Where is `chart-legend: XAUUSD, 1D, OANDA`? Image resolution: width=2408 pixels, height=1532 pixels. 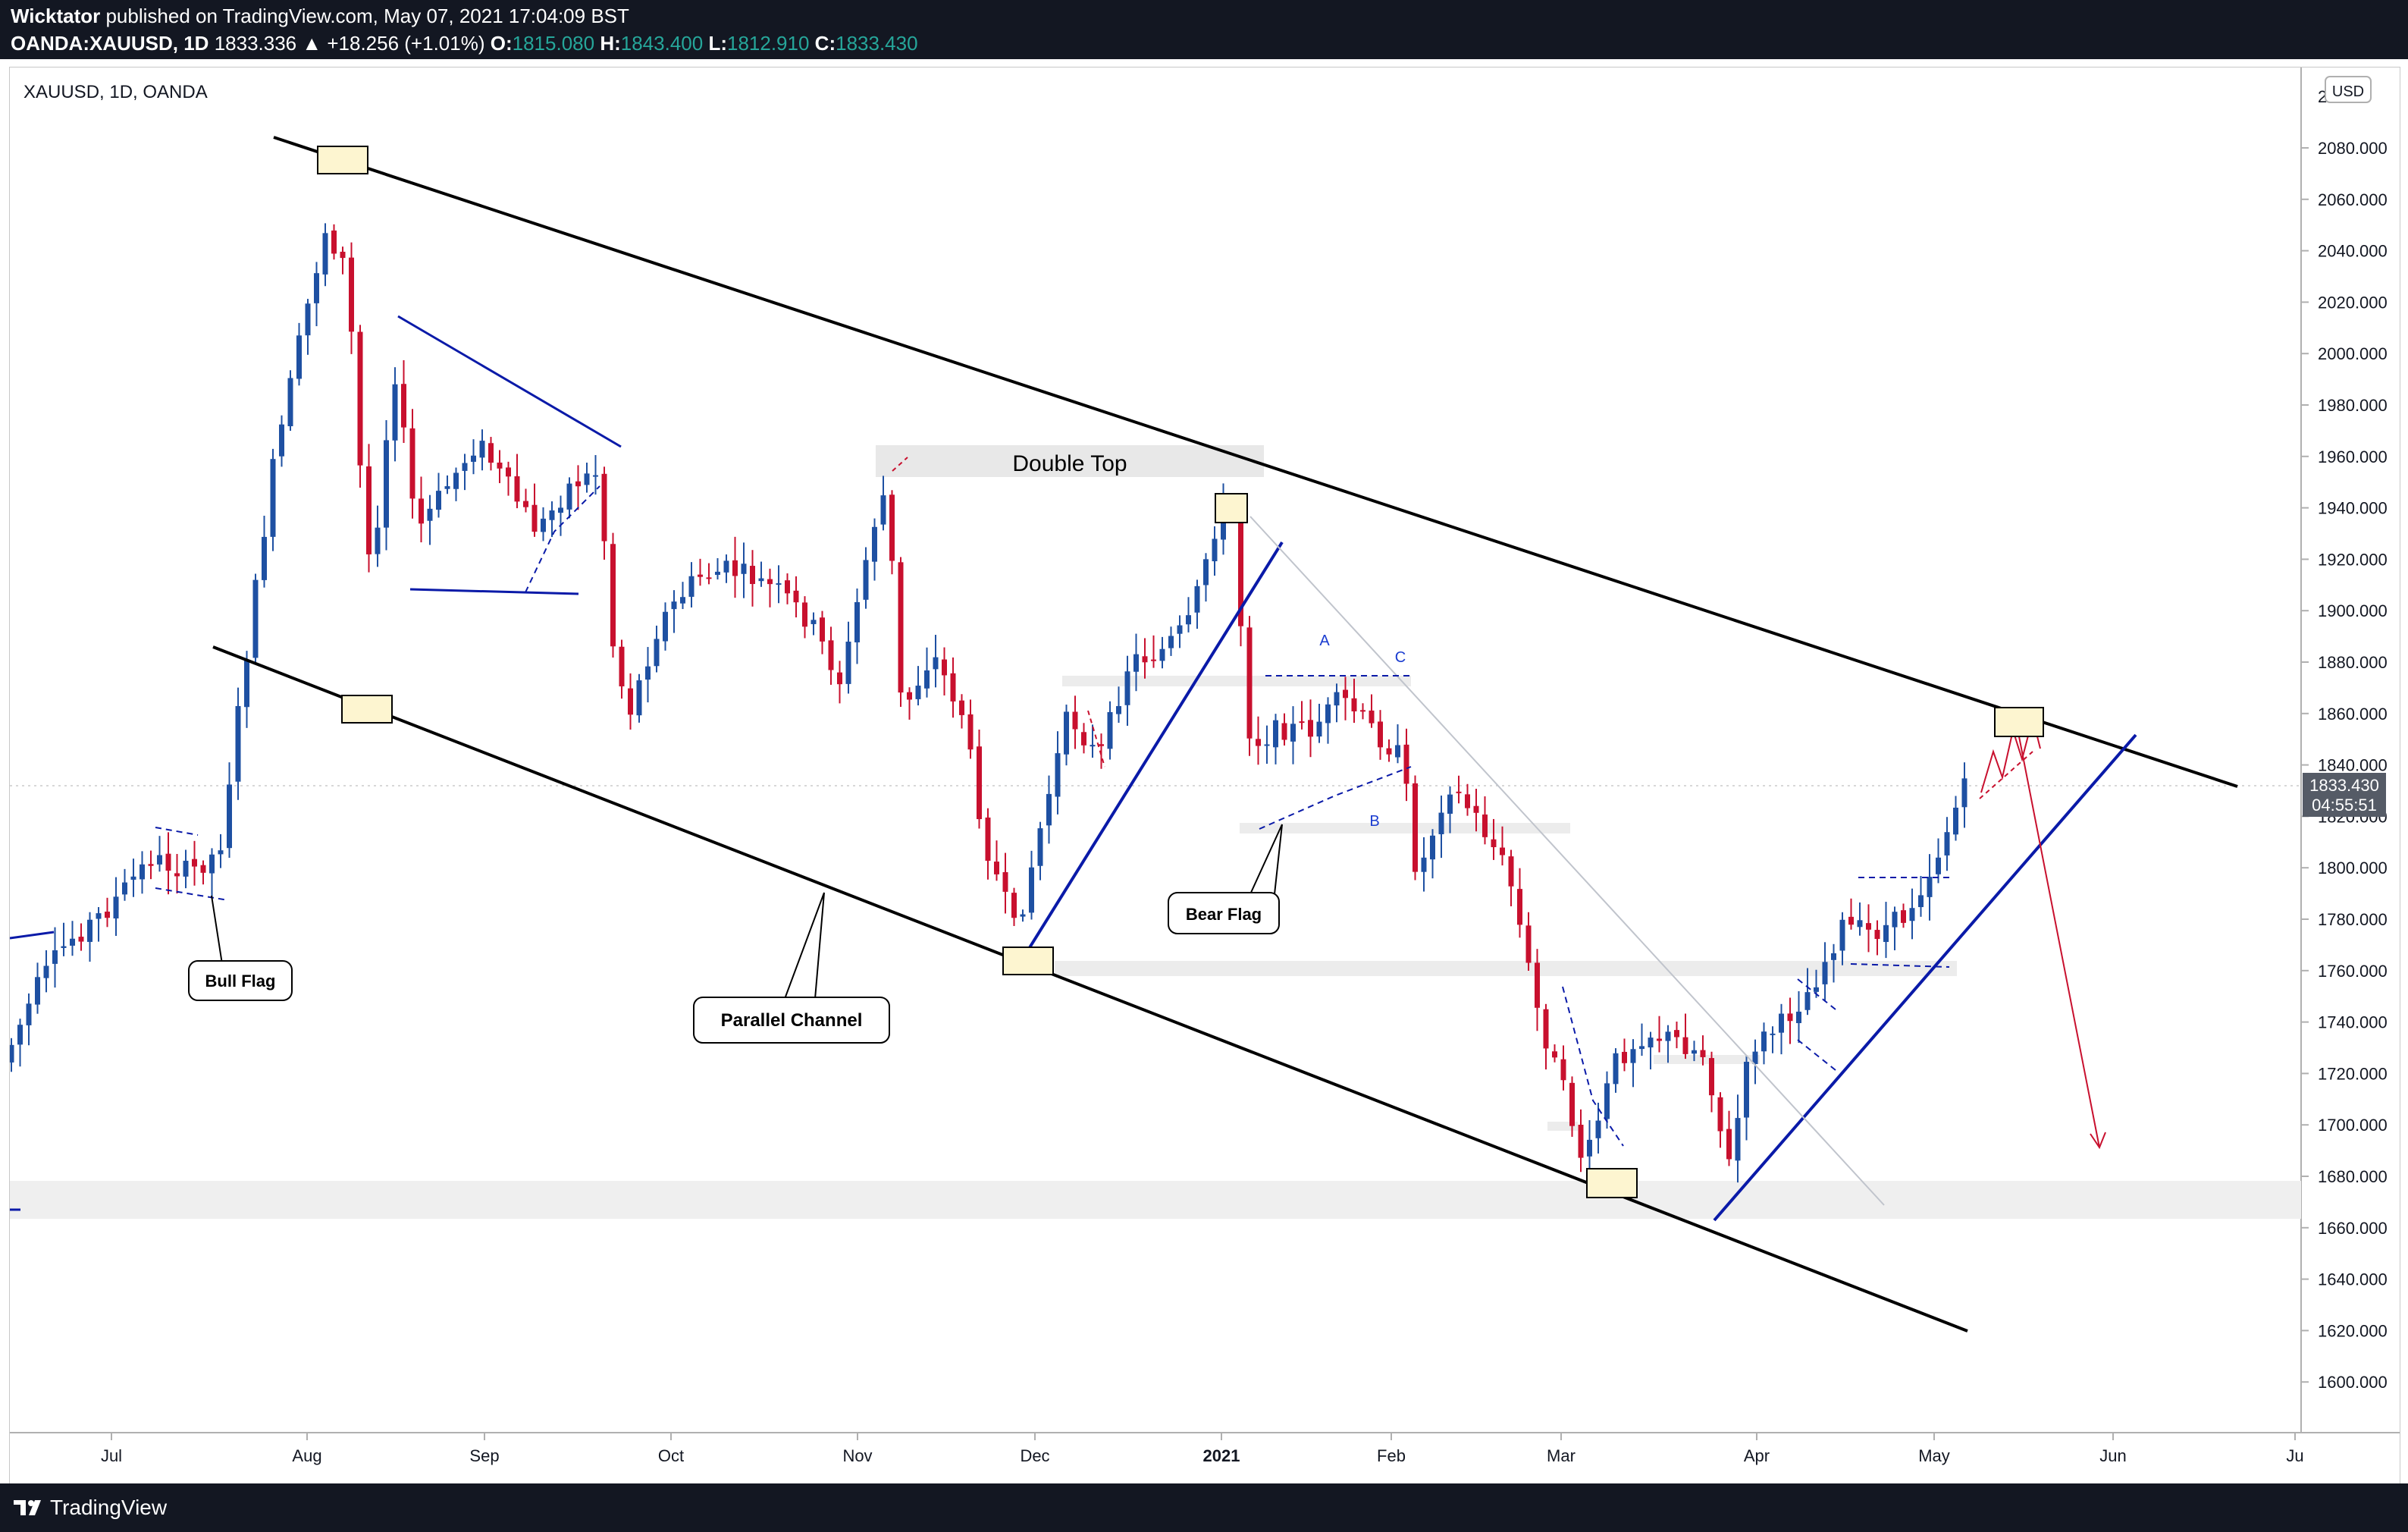
chart-legend: XAUUSD, 1D, OANDA is located at coordinates (116, 92).